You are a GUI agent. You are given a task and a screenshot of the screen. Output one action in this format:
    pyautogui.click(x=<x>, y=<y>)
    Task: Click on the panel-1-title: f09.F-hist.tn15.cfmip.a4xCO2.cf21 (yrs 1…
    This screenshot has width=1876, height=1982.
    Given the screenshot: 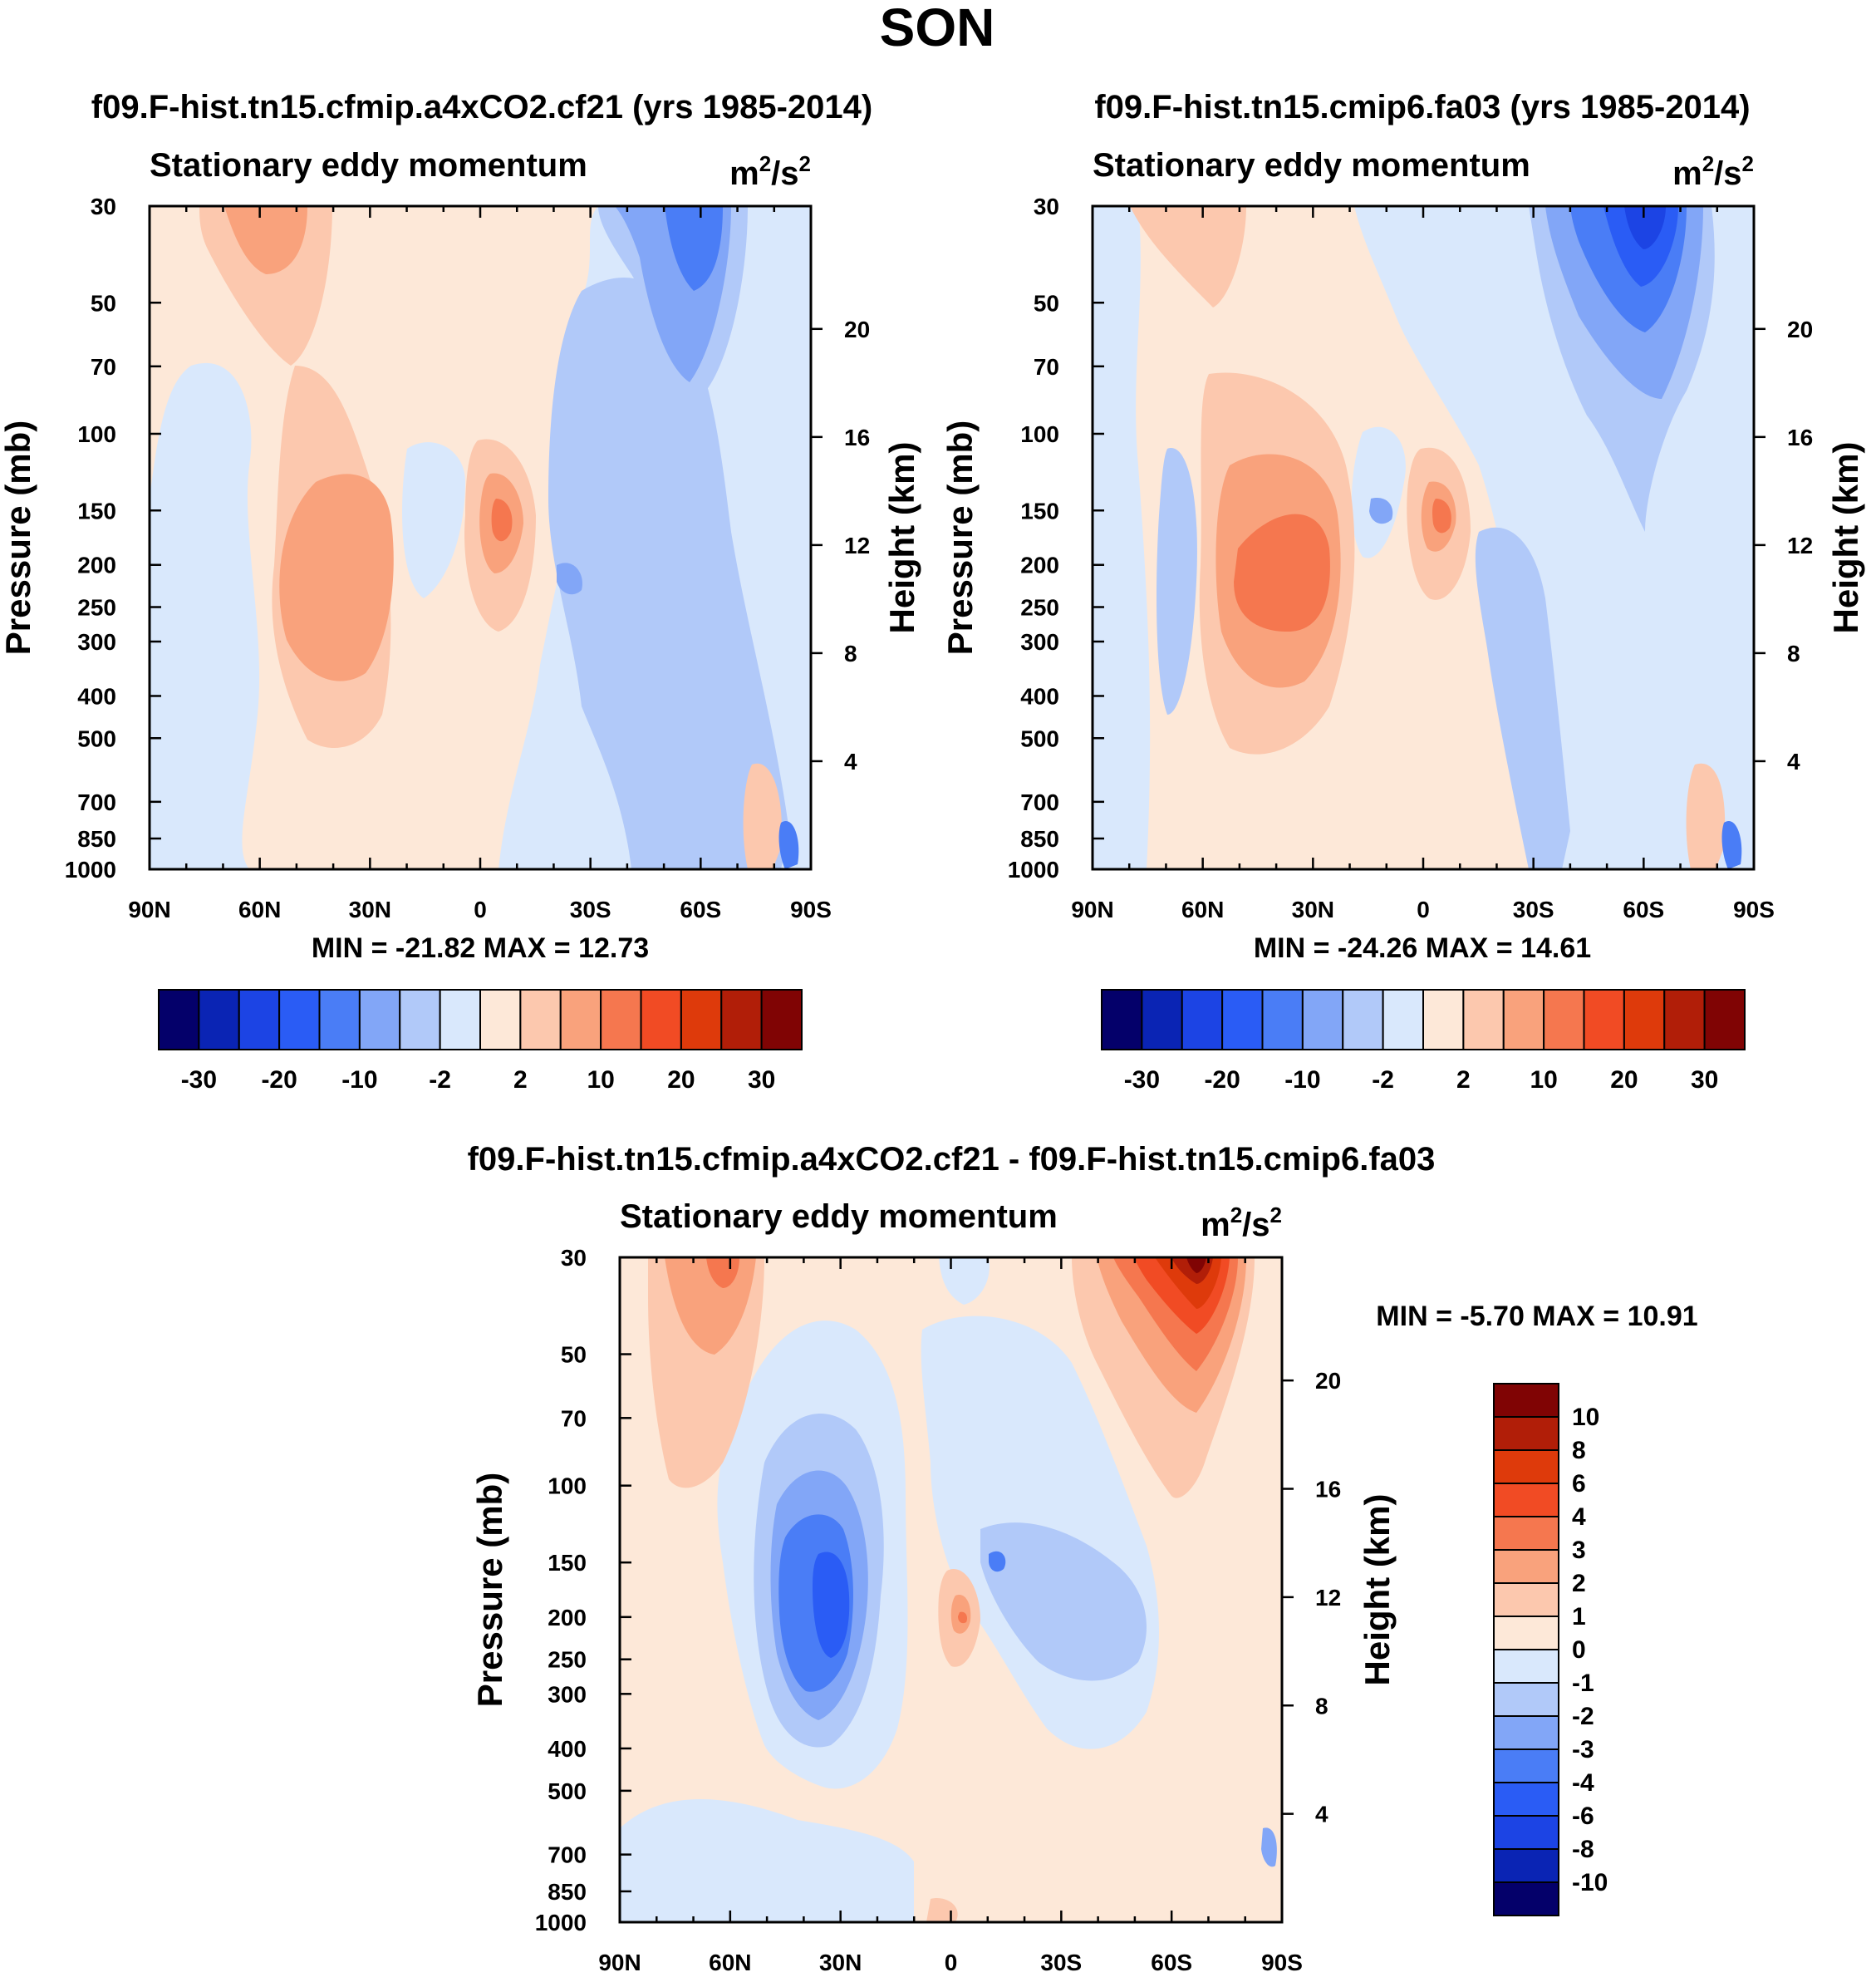 What is the action you would take?
    pyautogui.click(x=482, y=107)
    